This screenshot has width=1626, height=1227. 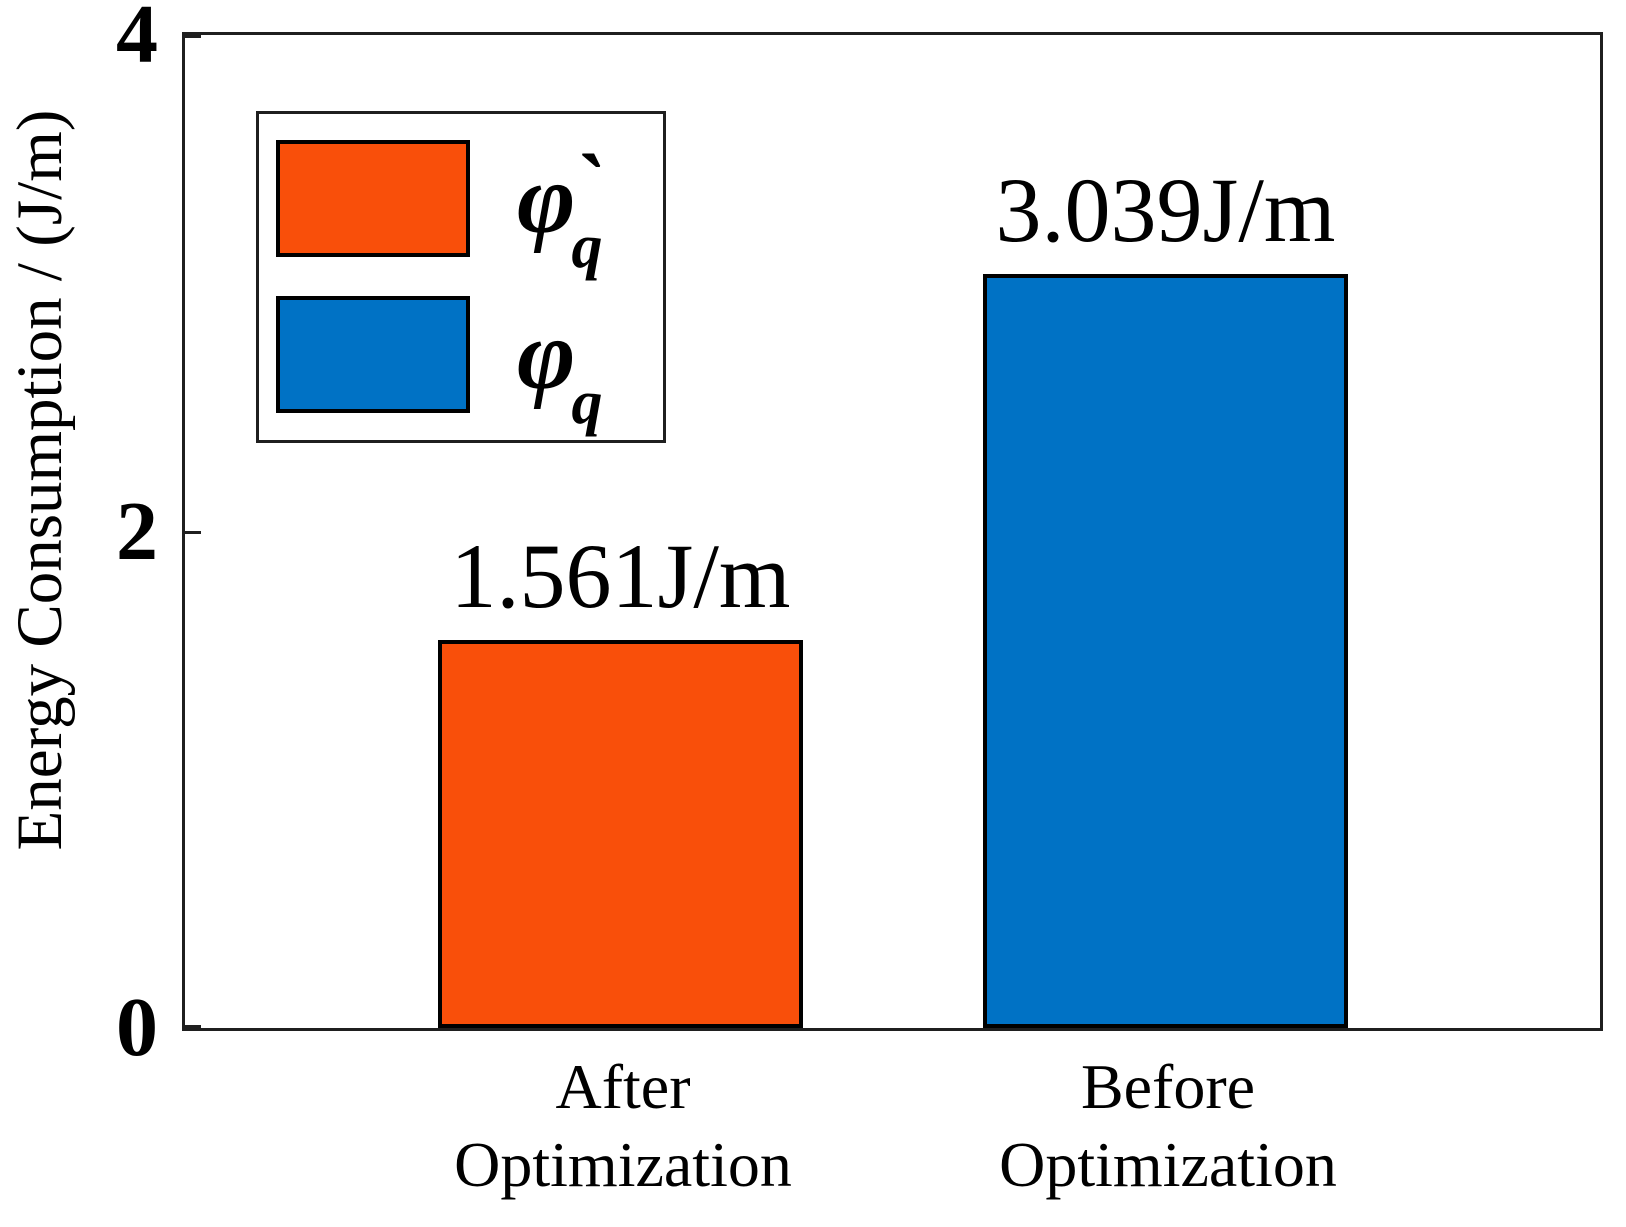 What do you see at coordinates (1165, 650) in the screenshot?
I see `bar-before-optimization` at bounding box center [1165, 650].